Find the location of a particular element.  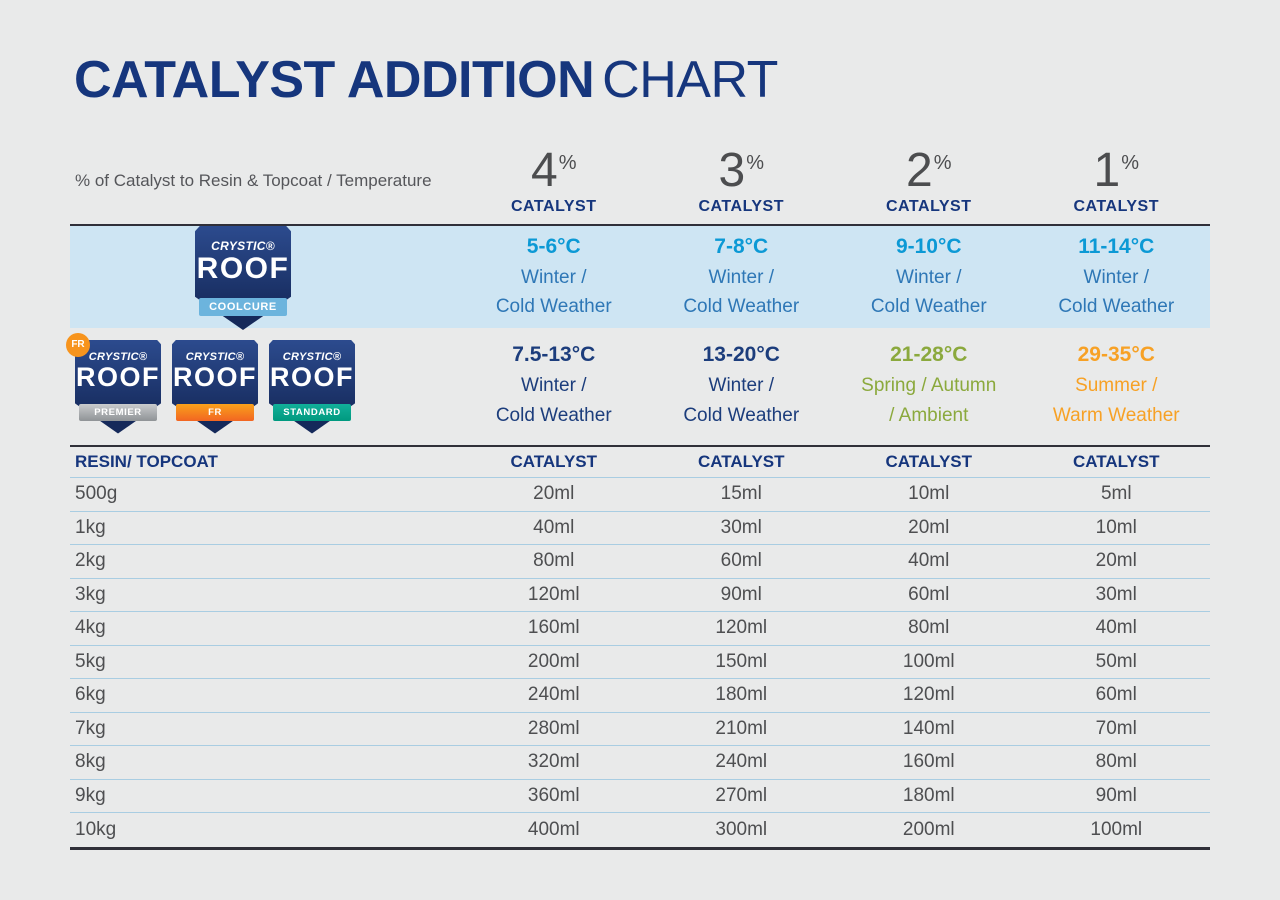

row-value: 30ml is located at coordinates (741, 527).